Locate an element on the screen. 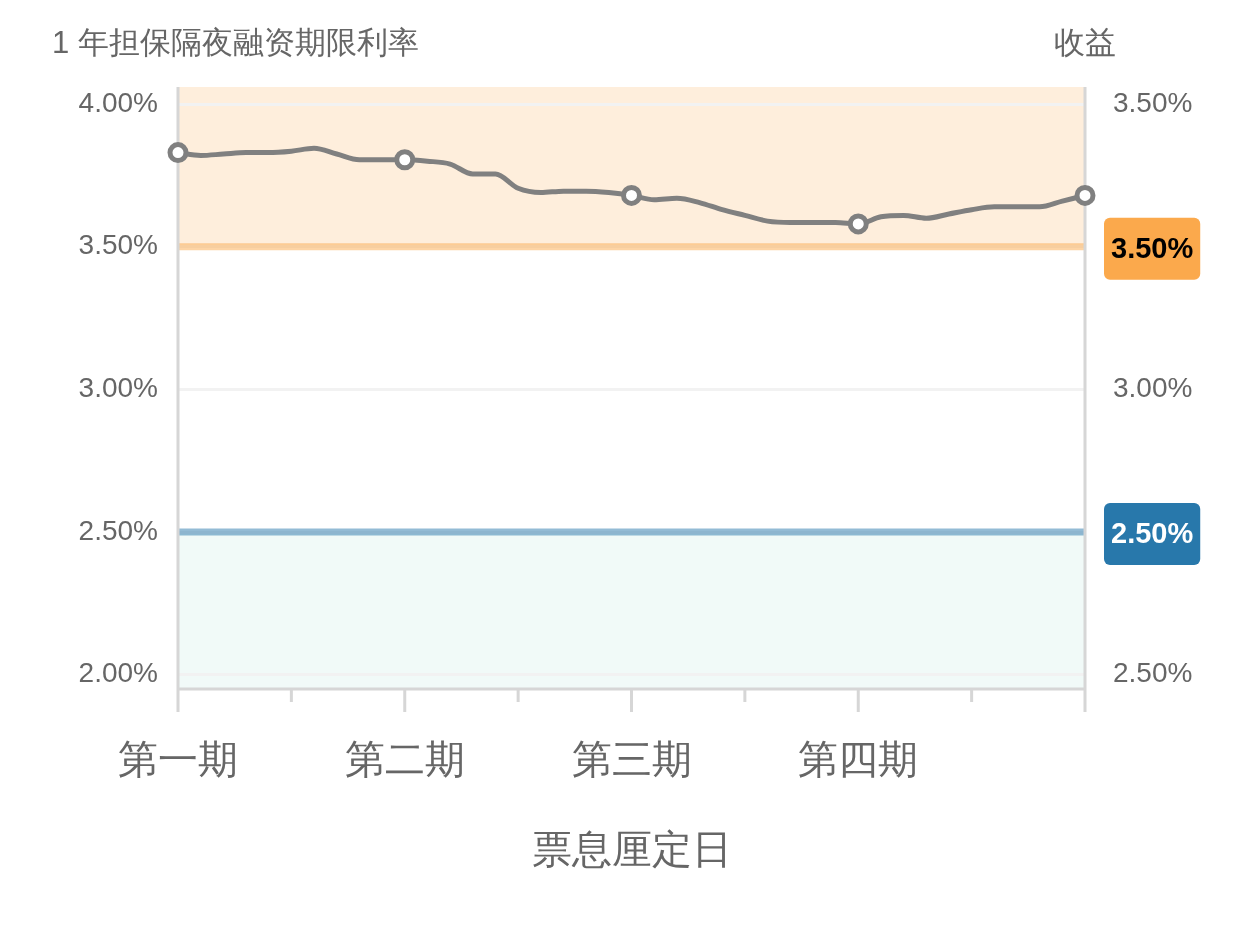 The image size is (1260, 948). x-tick-label: 第一期 is located at coordinates (178, 759).